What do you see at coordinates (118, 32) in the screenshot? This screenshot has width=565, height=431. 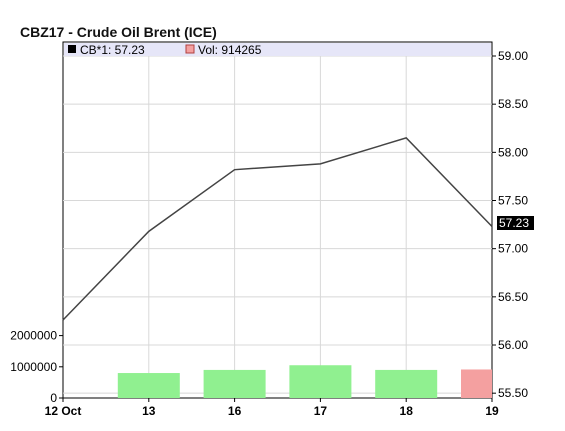 I see `chart-title: CBZ17 - Crude Oil Brent (ICE)` at bounding box center [118, 32].